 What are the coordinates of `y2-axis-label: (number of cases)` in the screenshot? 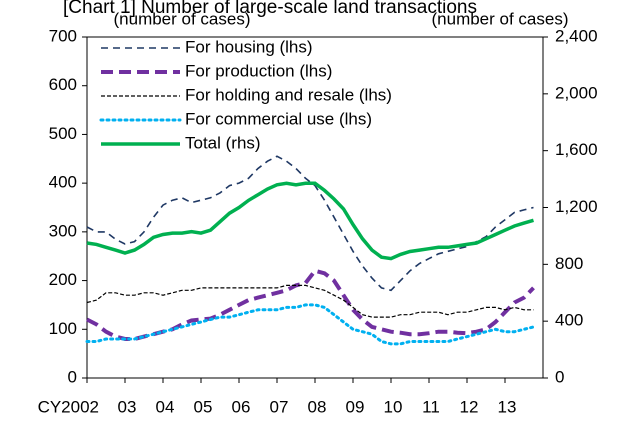 It's located at (500, 18).